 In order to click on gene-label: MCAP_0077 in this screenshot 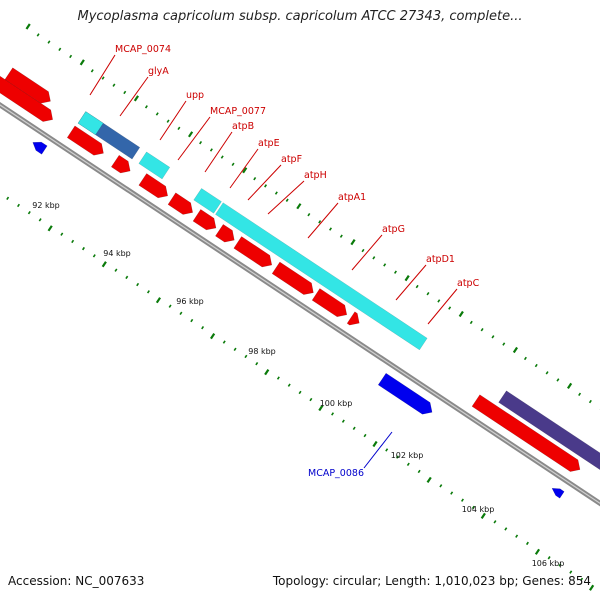, I will do `click(238, 111)`.